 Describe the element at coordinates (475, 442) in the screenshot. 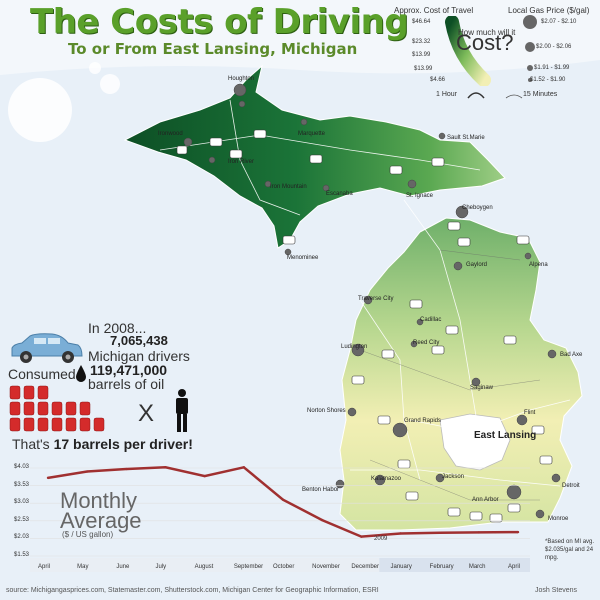

I see `east-lansing-zone` at that location.